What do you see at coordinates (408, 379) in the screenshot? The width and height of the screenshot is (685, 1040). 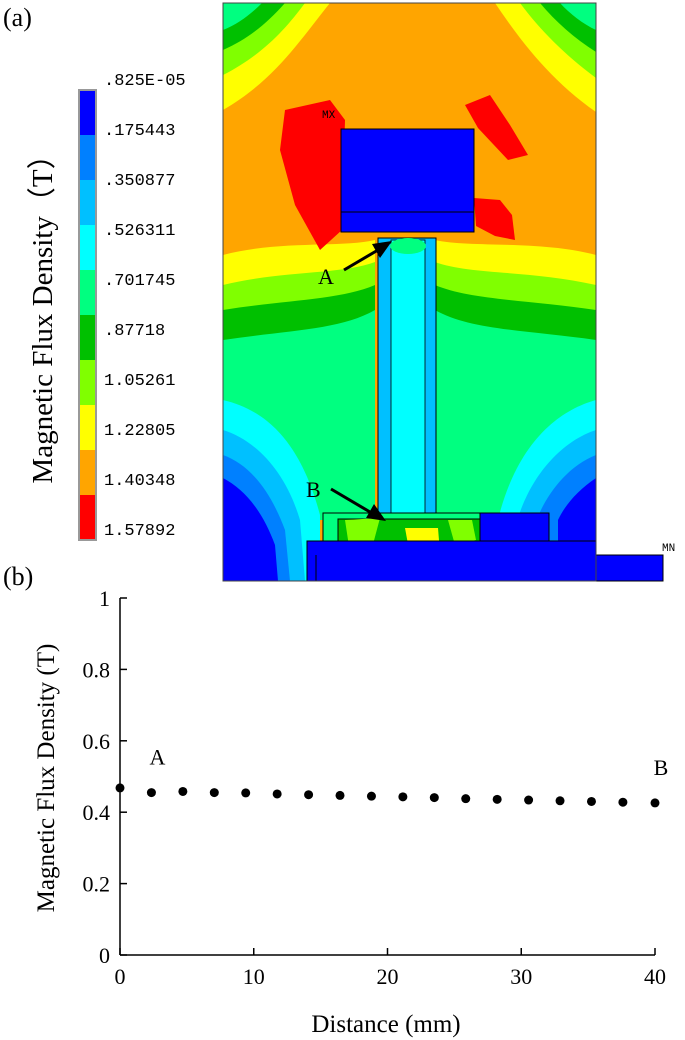 I see `stem-core` at bounding box center [408, 379].